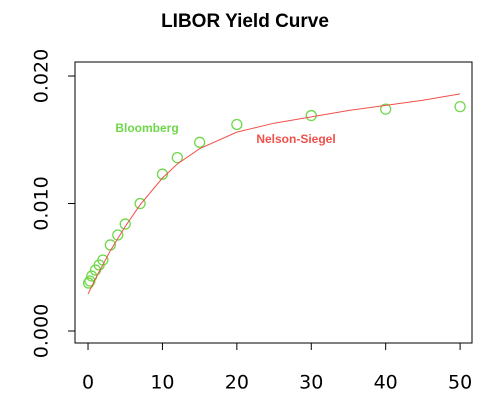 This screenshot has width=491, height=401. I want to click on y-tick-label: 0.020, so click(42, 76).